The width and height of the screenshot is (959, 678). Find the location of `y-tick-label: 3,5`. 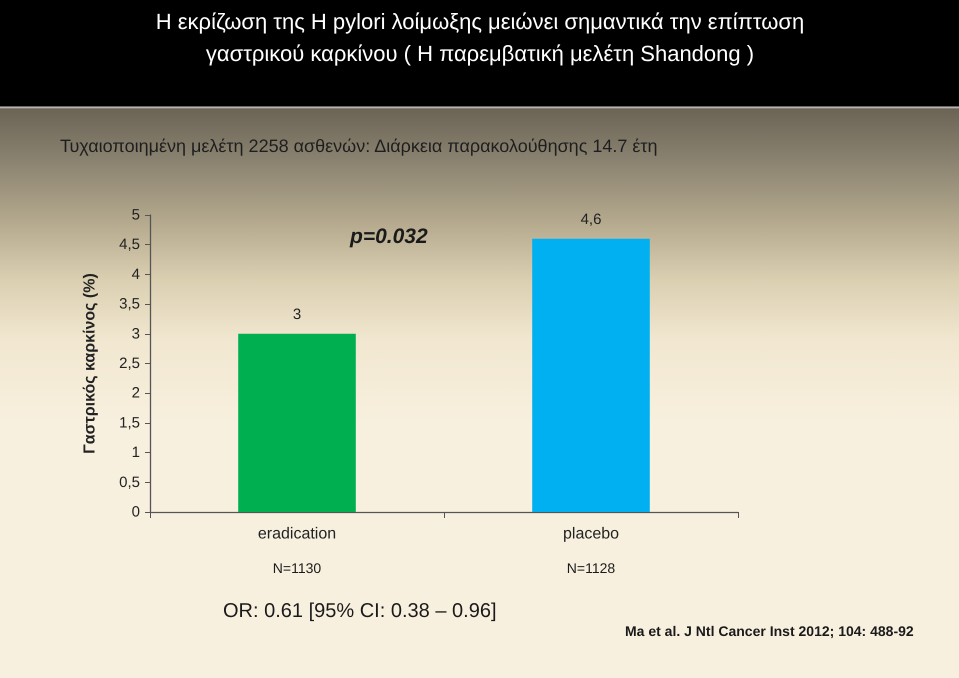

y-tick-label: 3,5 is located at coordinates (129, 304).